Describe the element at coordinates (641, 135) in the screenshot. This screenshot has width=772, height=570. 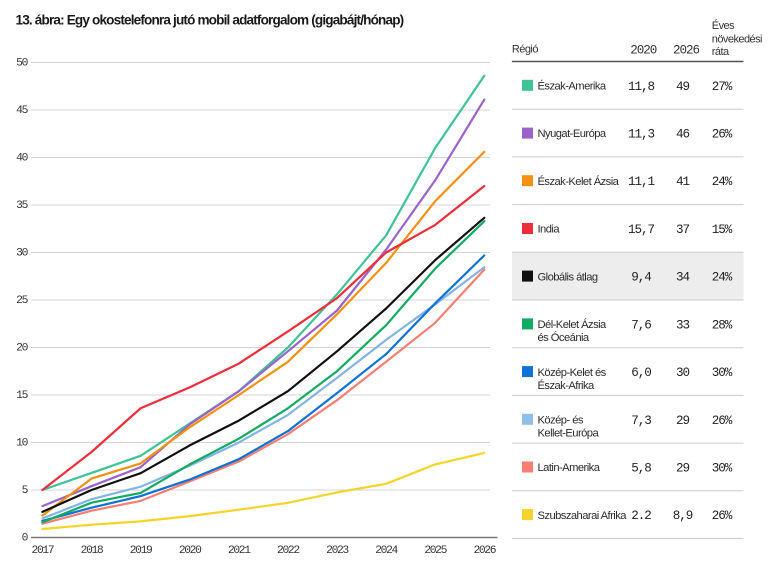
I see `svg-text: 11,3` at that location.